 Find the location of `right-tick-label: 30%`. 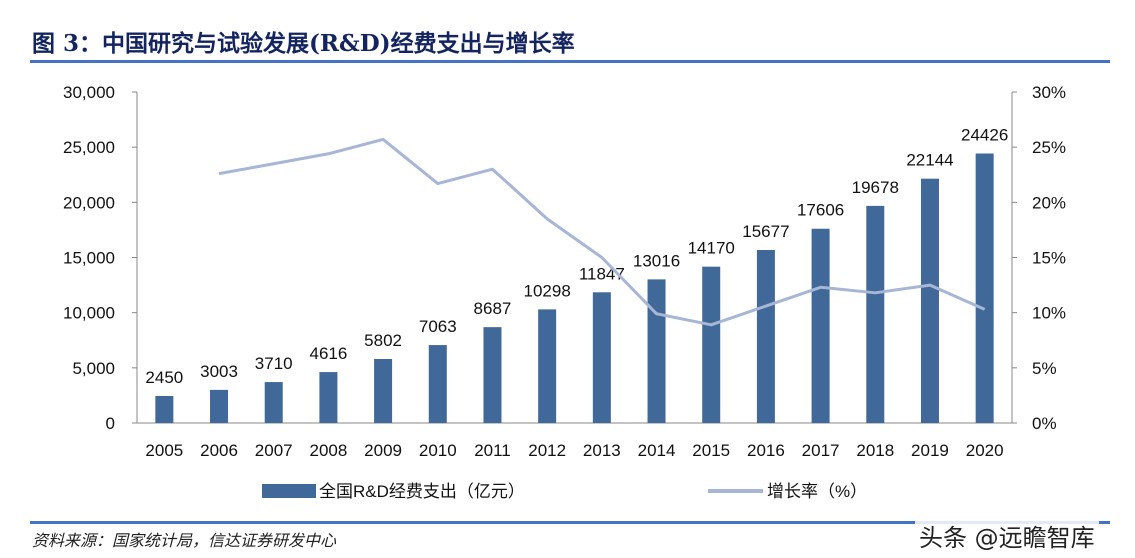

right-tick-label: 30% is located at coordinates (1049, 92).